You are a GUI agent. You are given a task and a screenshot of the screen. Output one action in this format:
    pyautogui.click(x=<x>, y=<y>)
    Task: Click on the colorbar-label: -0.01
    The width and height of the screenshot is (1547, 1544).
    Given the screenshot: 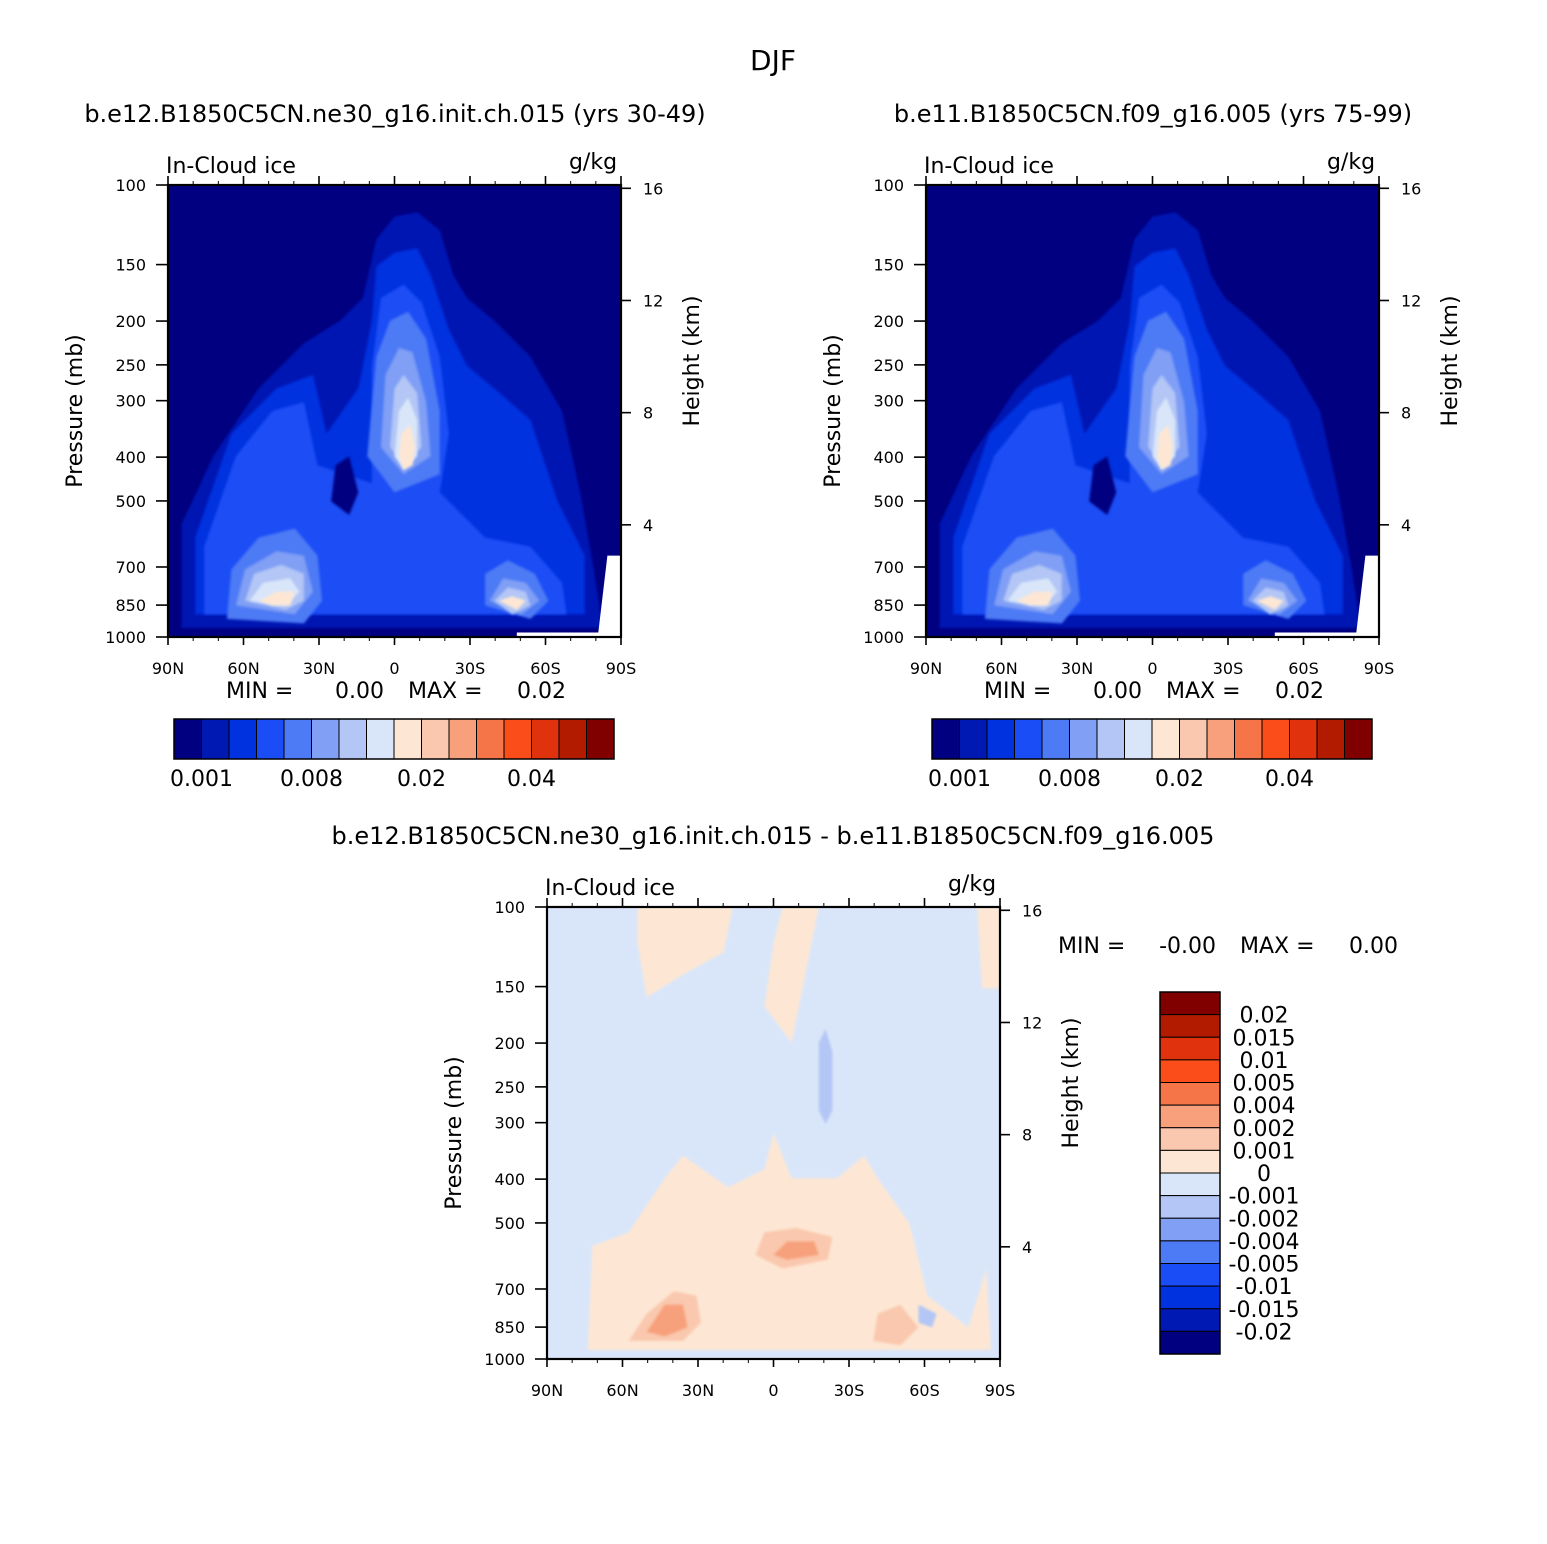 What is the action you would take?
    pyautogui.click(x=1264, y=1287)
    